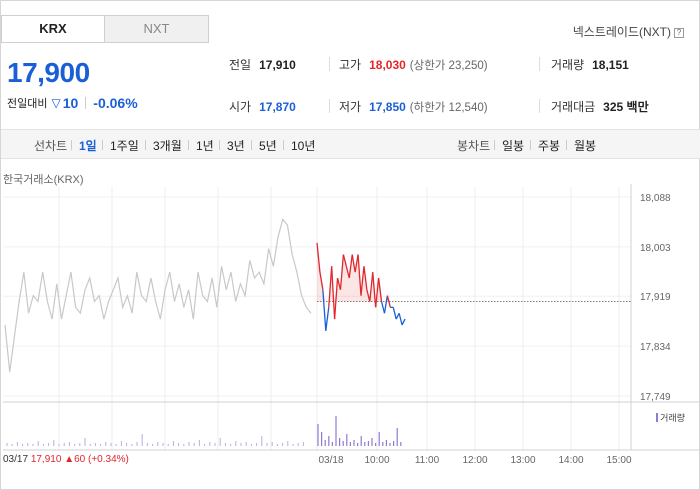  What do you see at coordinates (570, 460) in the screenshot?
I see `x-tick-label: 14:00` at bounding box center [570, 460].